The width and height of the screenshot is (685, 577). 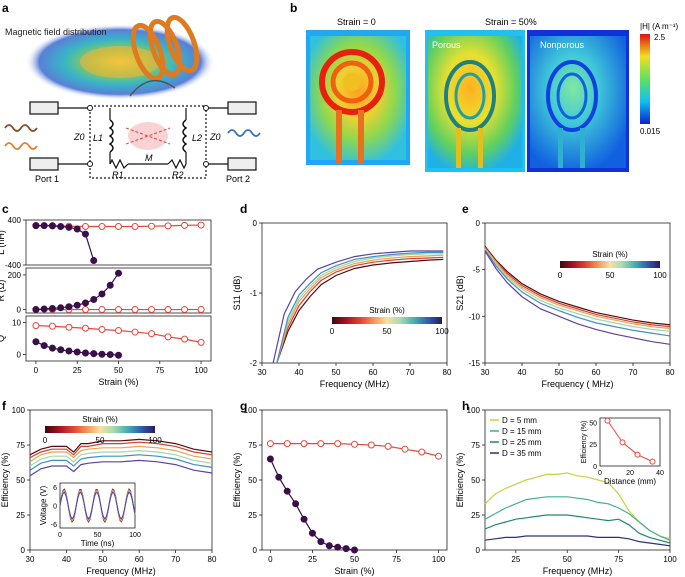 I want to click on y-tick-label: -400, so click(x=13, y=265).